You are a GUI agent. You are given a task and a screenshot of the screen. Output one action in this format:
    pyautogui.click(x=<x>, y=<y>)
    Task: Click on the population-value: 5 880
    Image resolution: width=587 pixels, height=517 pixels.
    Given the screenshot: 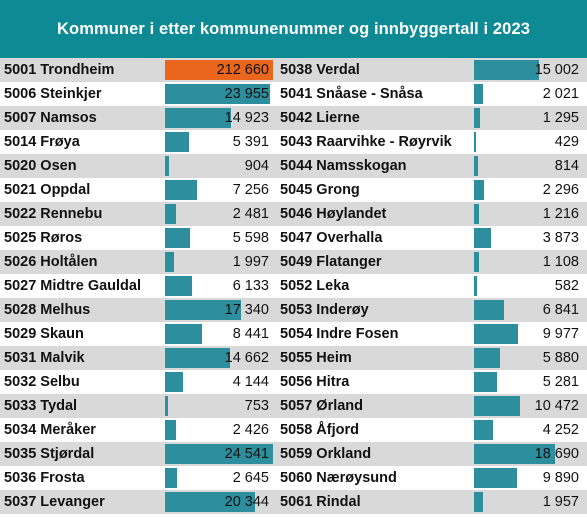 What is the action you would take?
    pyautogui.click(x=560, y=358)
    